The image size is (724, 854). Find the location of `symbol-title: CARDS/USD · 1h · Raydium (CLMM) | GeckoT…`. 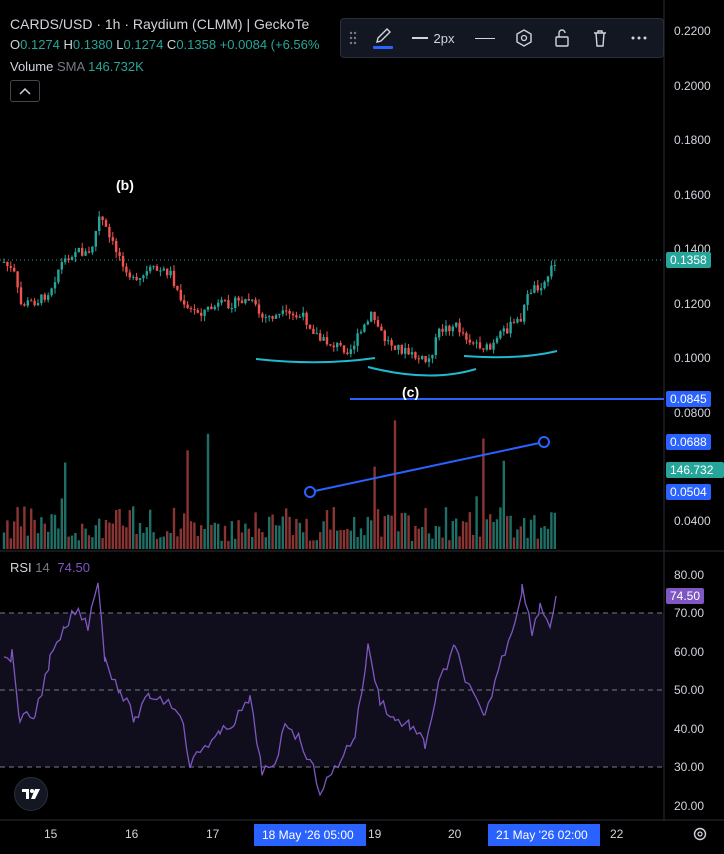

symbol-title: CARDS/USD · 1h · Raydium (CLMM) | GeckoT… is located at coordinates (160, 24).